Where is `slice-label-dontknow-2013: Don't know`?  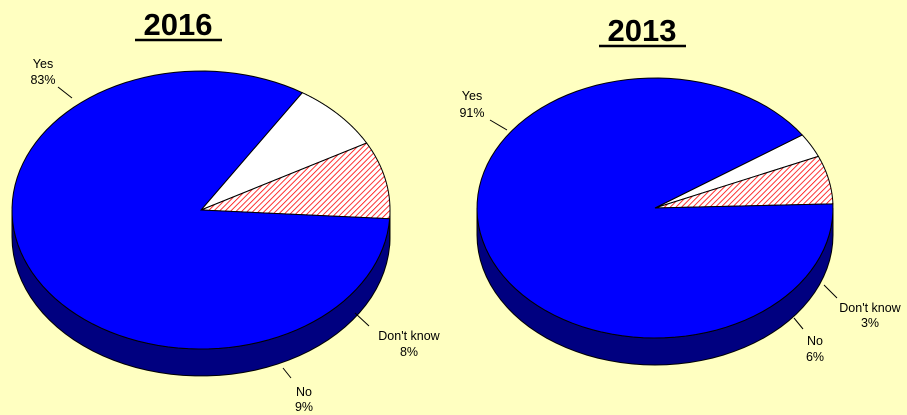 slice-label-dontknow-2013: Don't know is located at coordinates (870, 308).